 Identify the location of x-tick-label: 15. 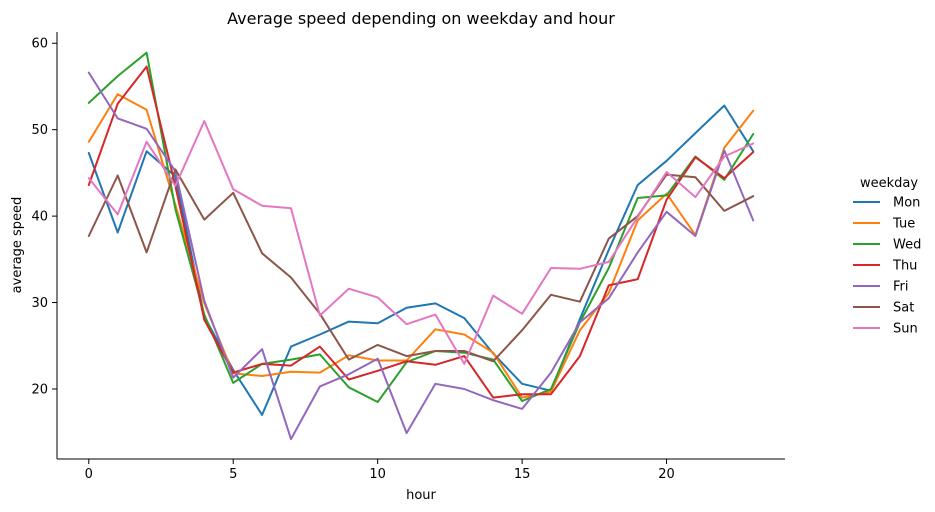
(522, 474).